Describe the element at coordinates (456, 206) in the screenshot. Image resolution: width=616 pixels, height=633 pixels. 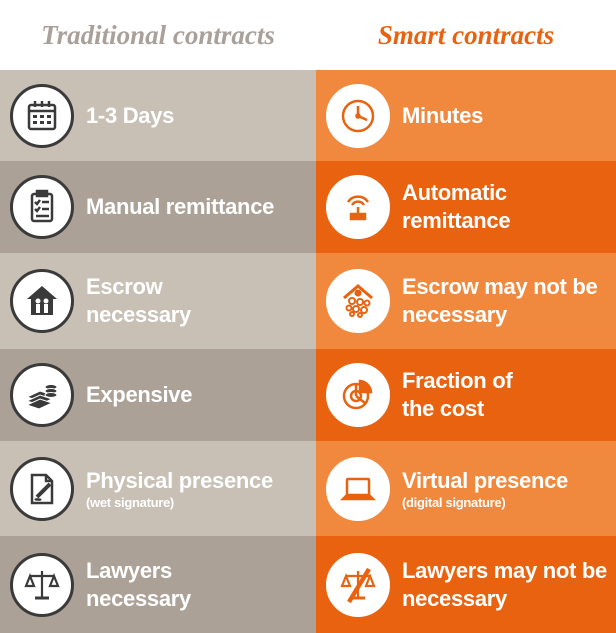
I see `smart-label: Automatic remittance` at that location.